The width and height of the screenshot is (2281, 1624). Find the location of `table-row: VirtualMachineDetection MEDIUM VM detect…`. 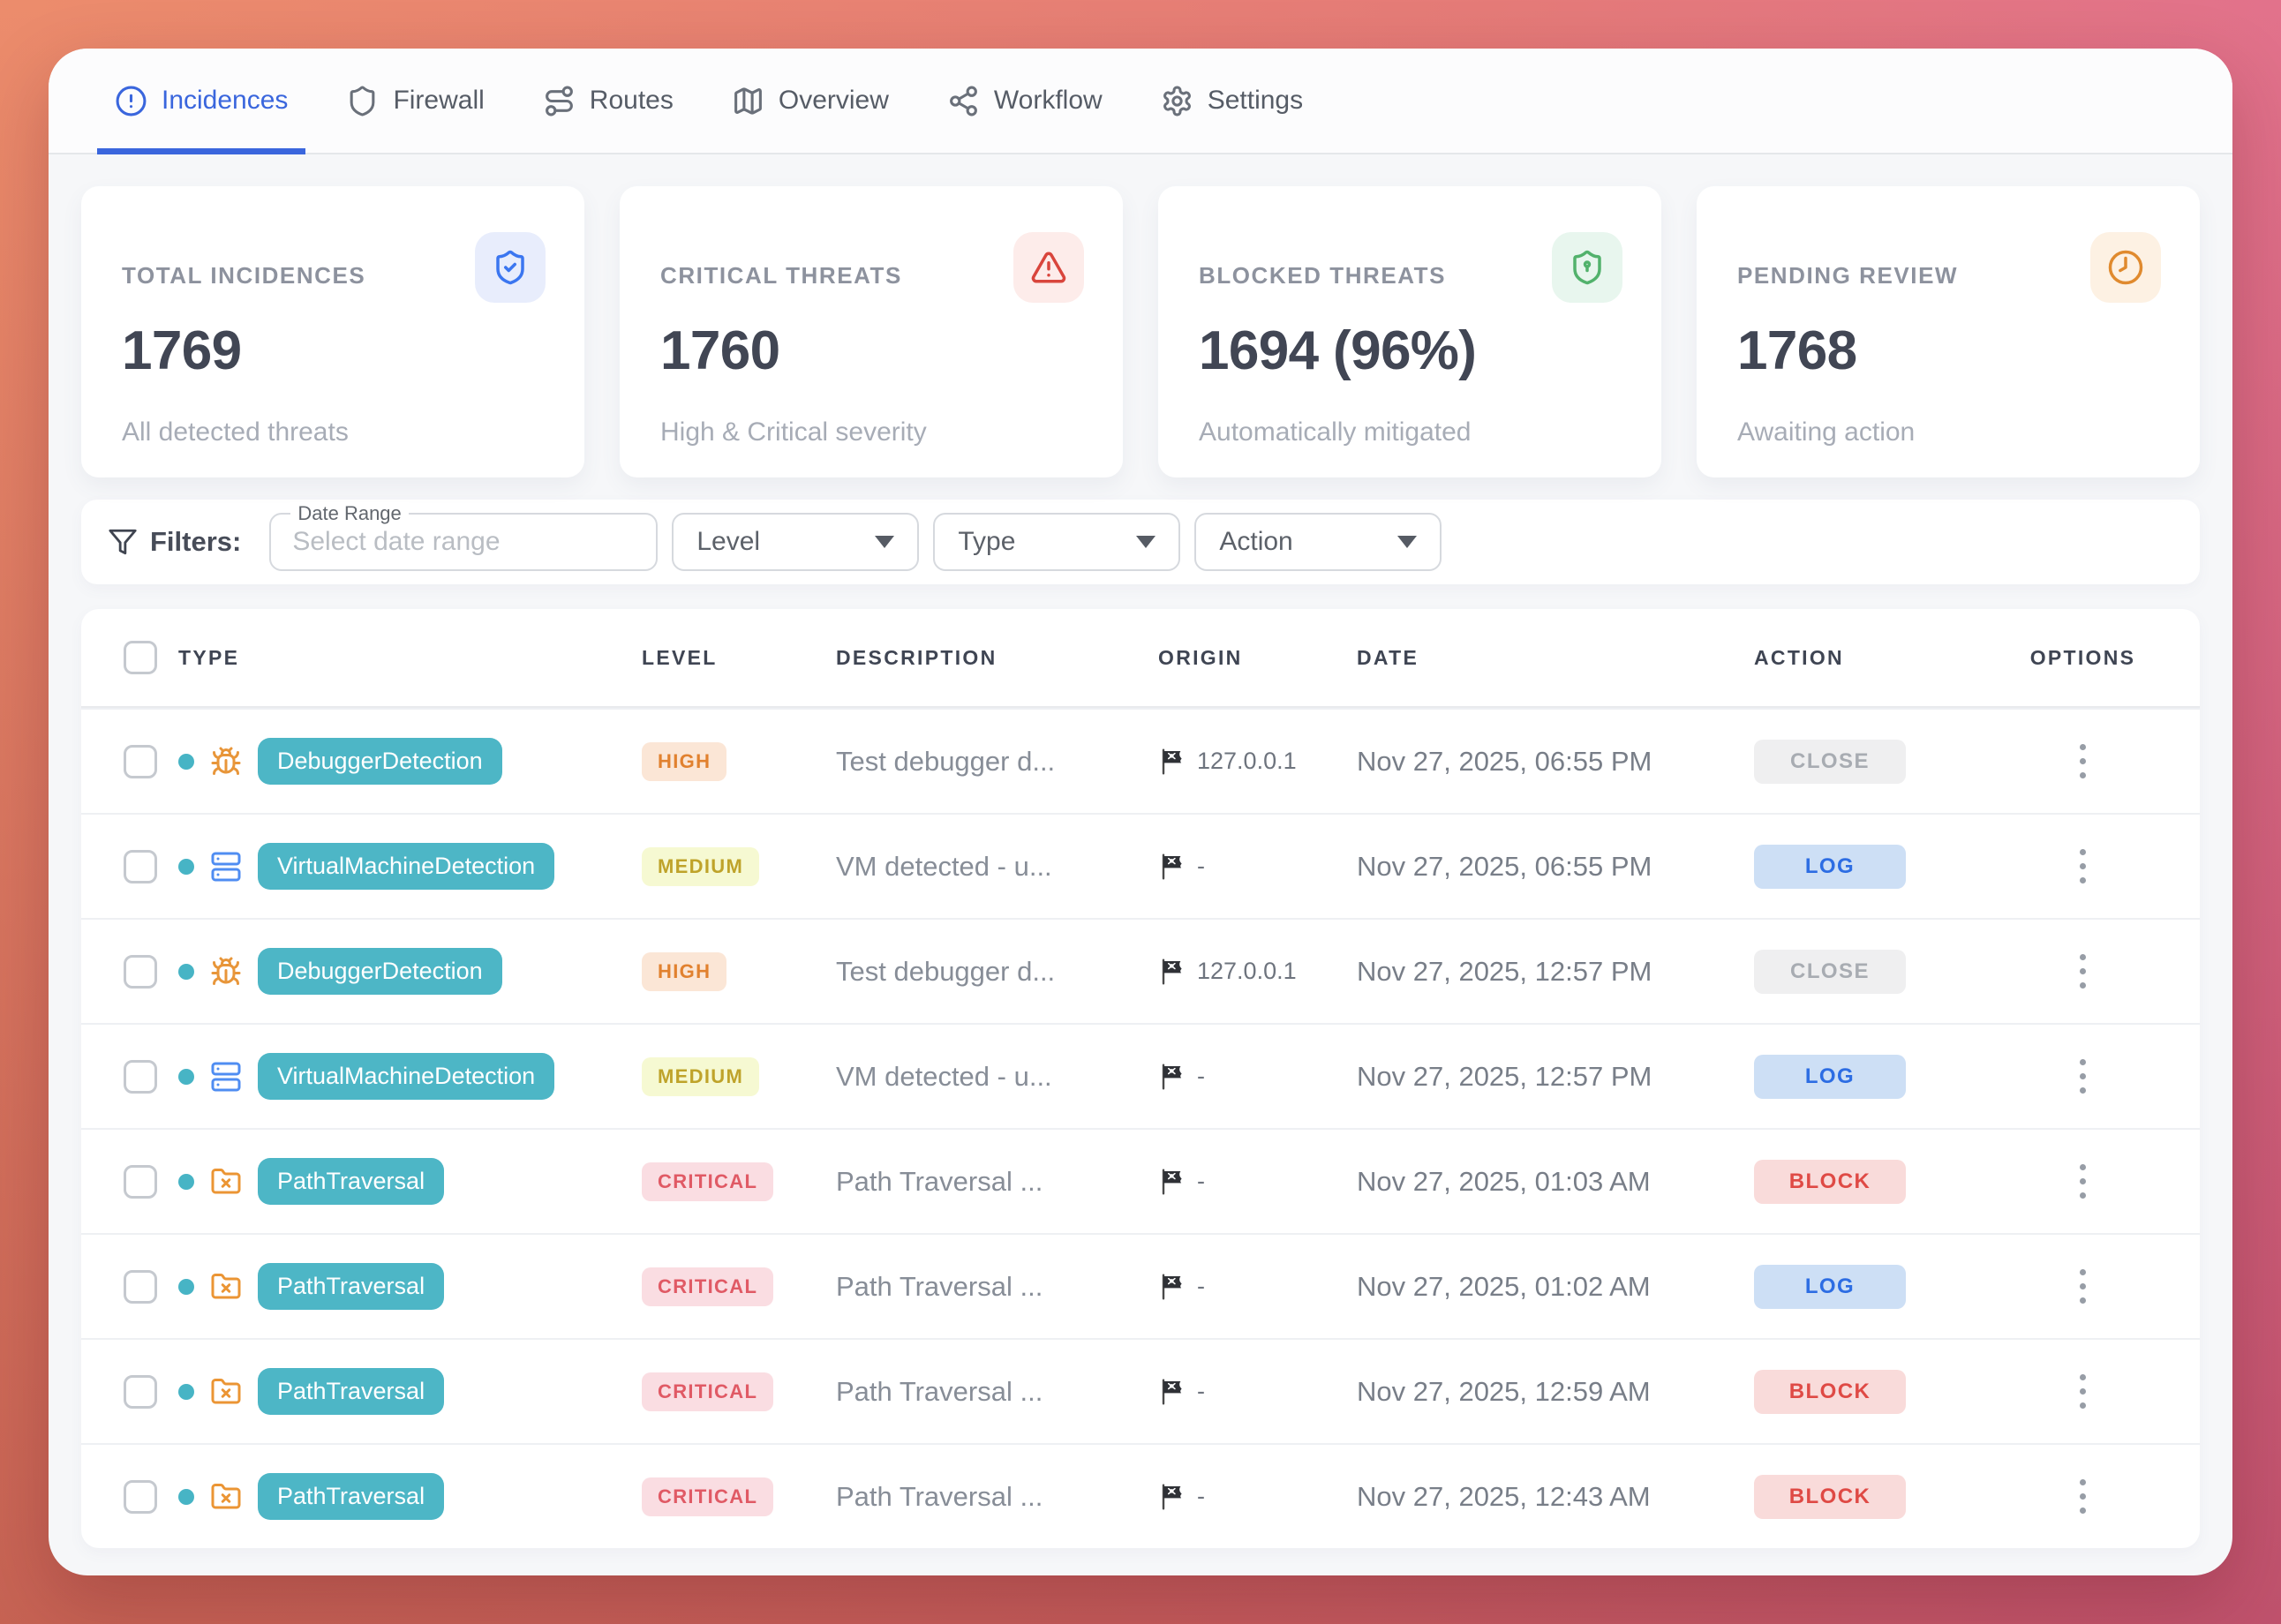

table-row: VirtualMachineDetection MEDIUM VM detect… is located at coordinates (1140, 1075).